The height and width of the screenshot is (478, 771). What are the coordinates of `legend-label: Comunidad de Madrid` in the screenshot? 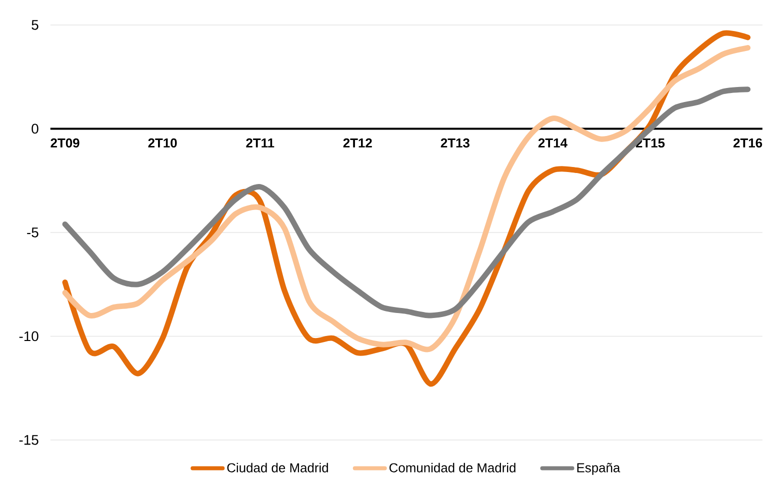 It's located at (452, 467).